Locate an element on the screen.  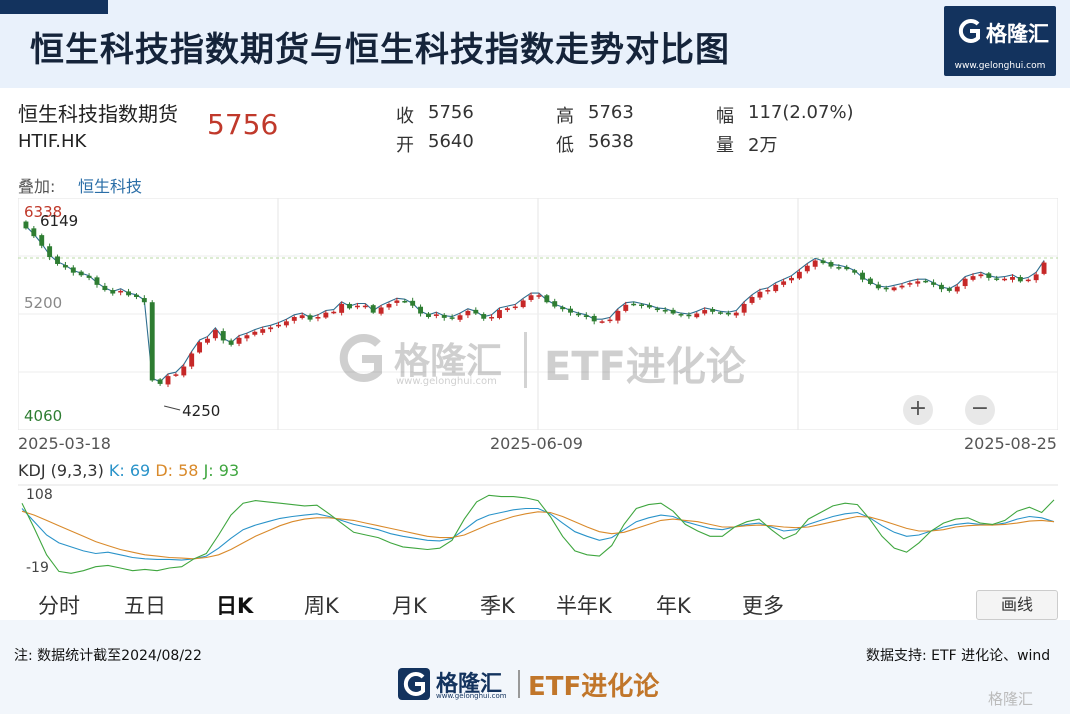
tab-5: 季K is located at coordinates (497, 606).